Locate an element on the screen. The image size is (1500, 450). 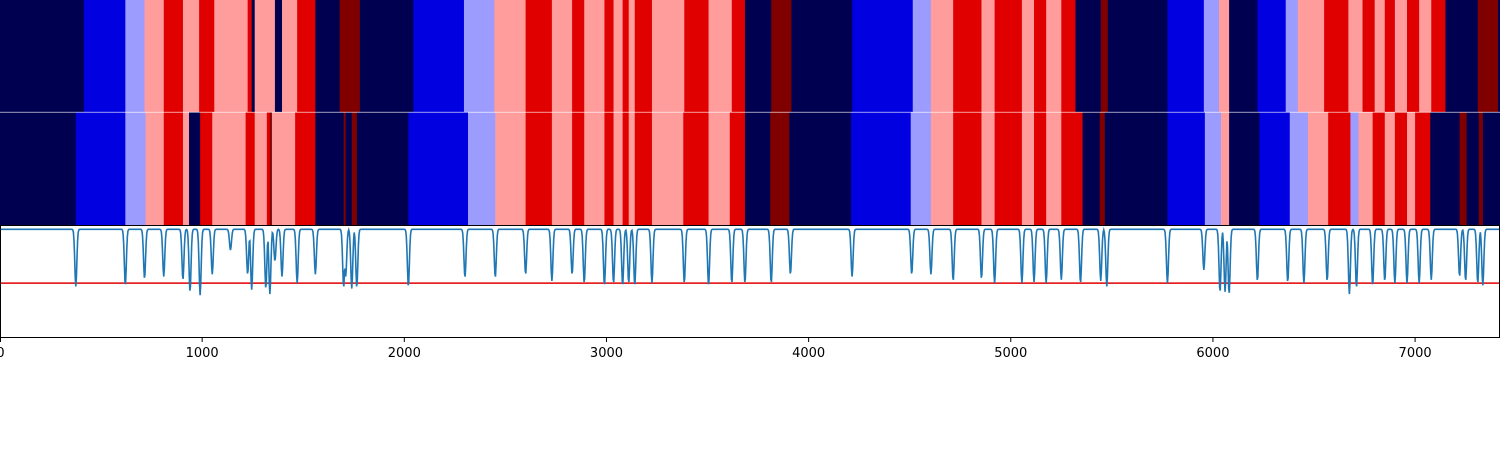
x-tick-label-3: 3000 is located at coordinates (606, 353).